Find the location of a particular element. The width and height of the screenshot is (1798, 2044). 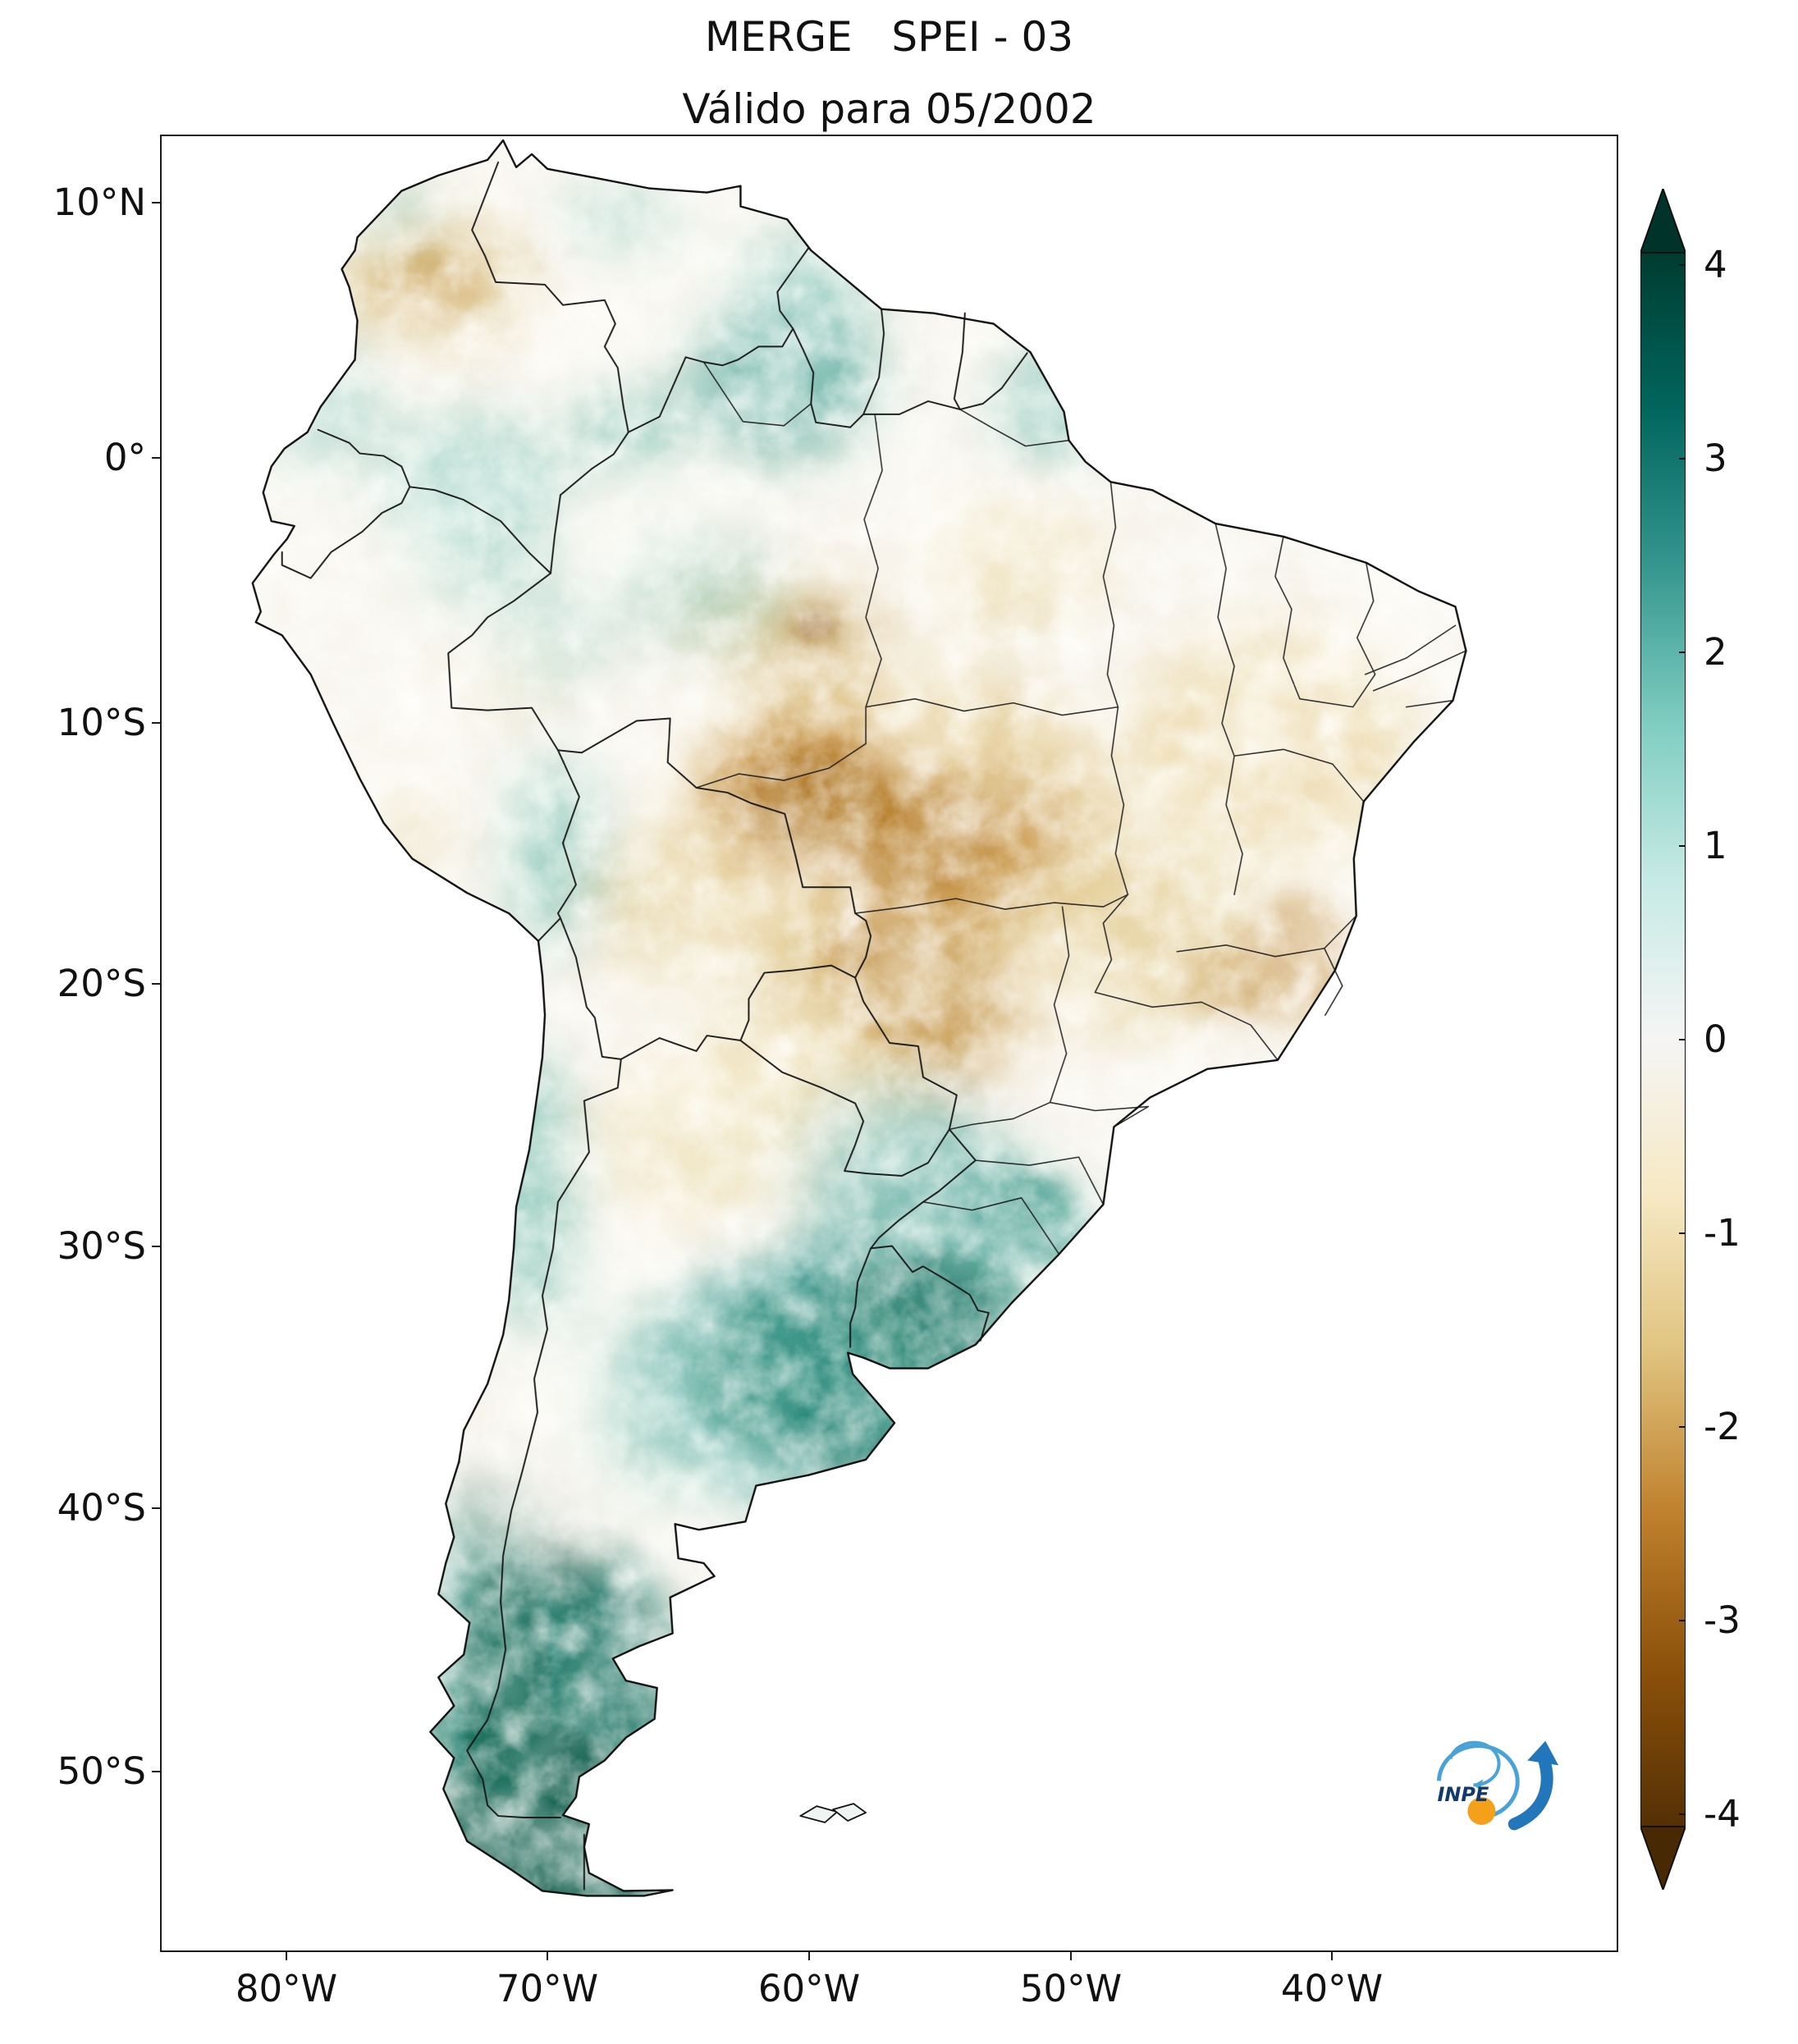

colorbar is located at coordinates (1663, 1039).